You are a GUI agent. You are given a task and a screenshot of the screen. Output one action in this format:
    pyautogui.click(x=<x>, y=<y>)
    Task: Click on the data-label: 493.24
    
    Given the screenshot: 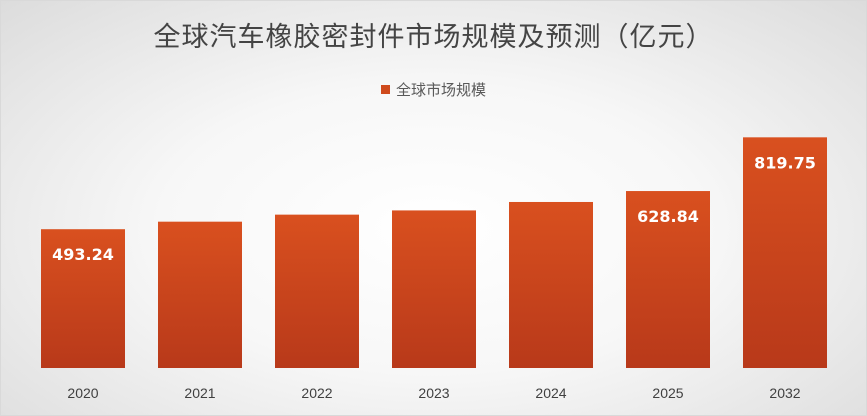 What is the action you would take?
    pyautogui.click(x=83, y=254)
    